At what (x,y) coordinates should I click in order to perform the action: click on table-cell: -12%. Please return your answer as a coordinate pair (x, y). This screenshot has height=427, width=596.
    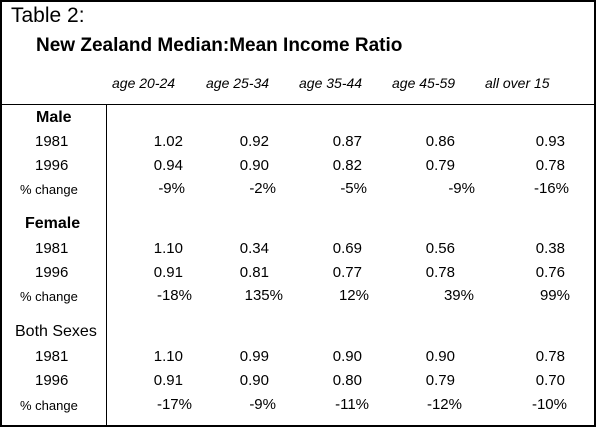
    Looking at the image, I should click on (444, 404).